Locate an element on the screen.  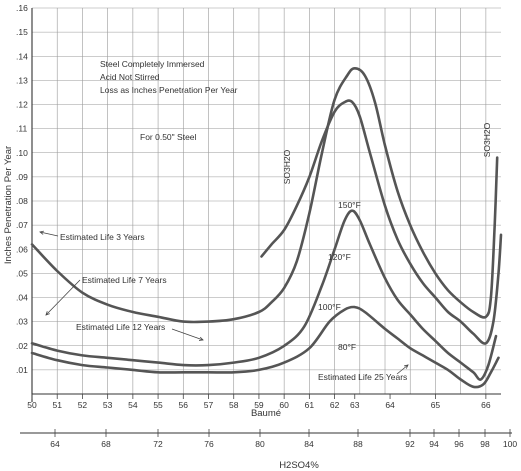
y-tick-label: .02 is located at coordinates (22, 346).